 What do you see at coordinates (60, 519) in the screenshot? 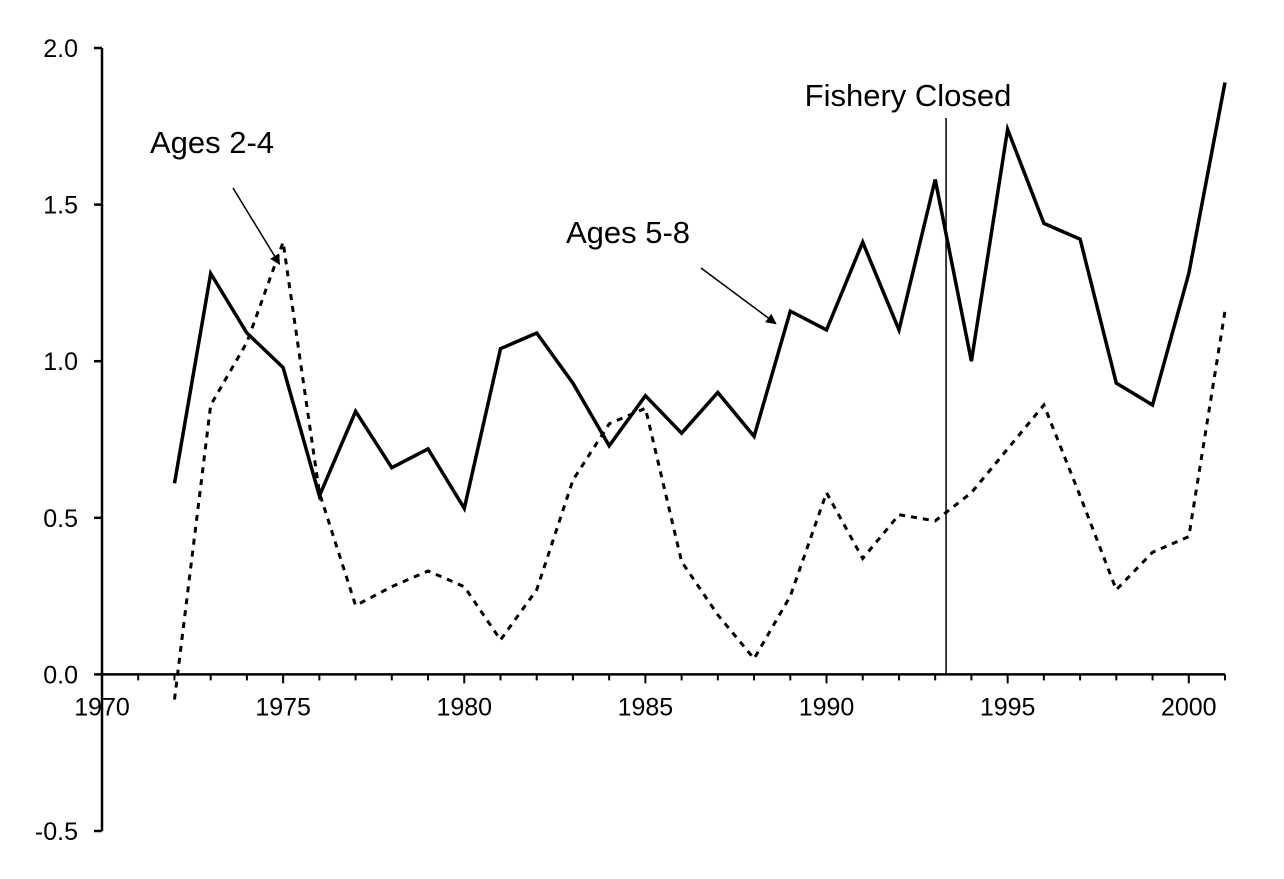
I see `y-tick-label: 0.5` at bounding box center [60, 519].